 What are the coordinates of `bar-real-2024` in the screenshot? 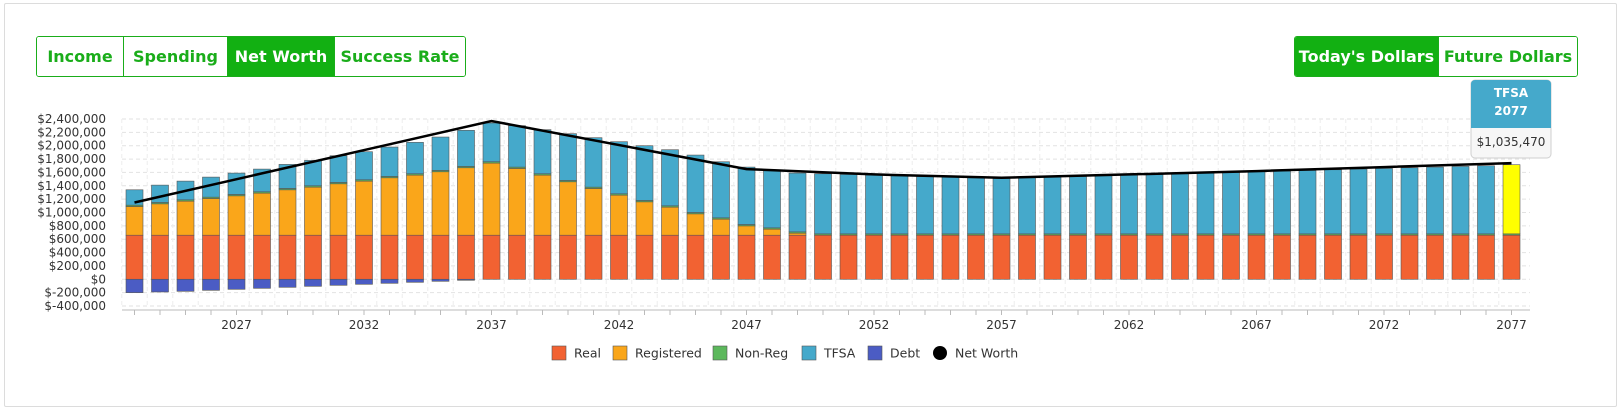 It's located at (160, 257).